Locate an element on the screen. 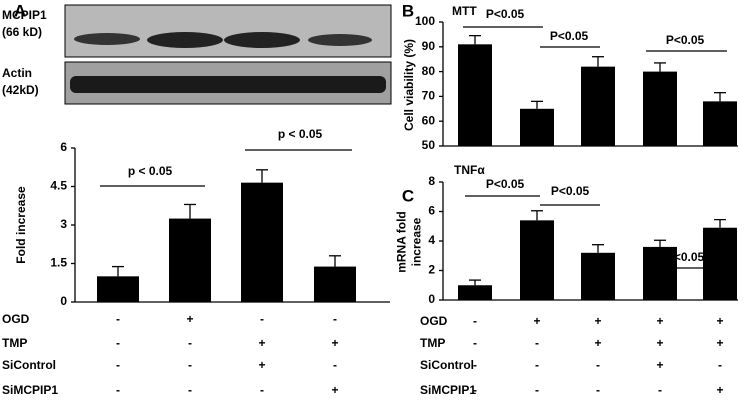 Image resolution: width=749 pixels, height=405 pixels. y-tick-label: 50 is located at coordinates (429, 145).